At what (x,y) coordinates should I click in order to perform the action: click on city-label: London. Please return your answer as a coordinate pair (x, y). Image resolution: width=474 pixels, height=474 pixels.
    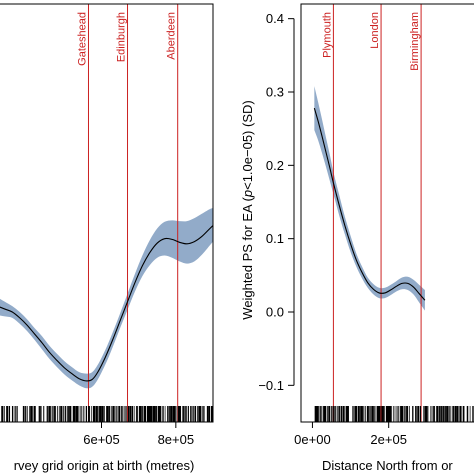
    Looking at the image, I should click on (375, 30).